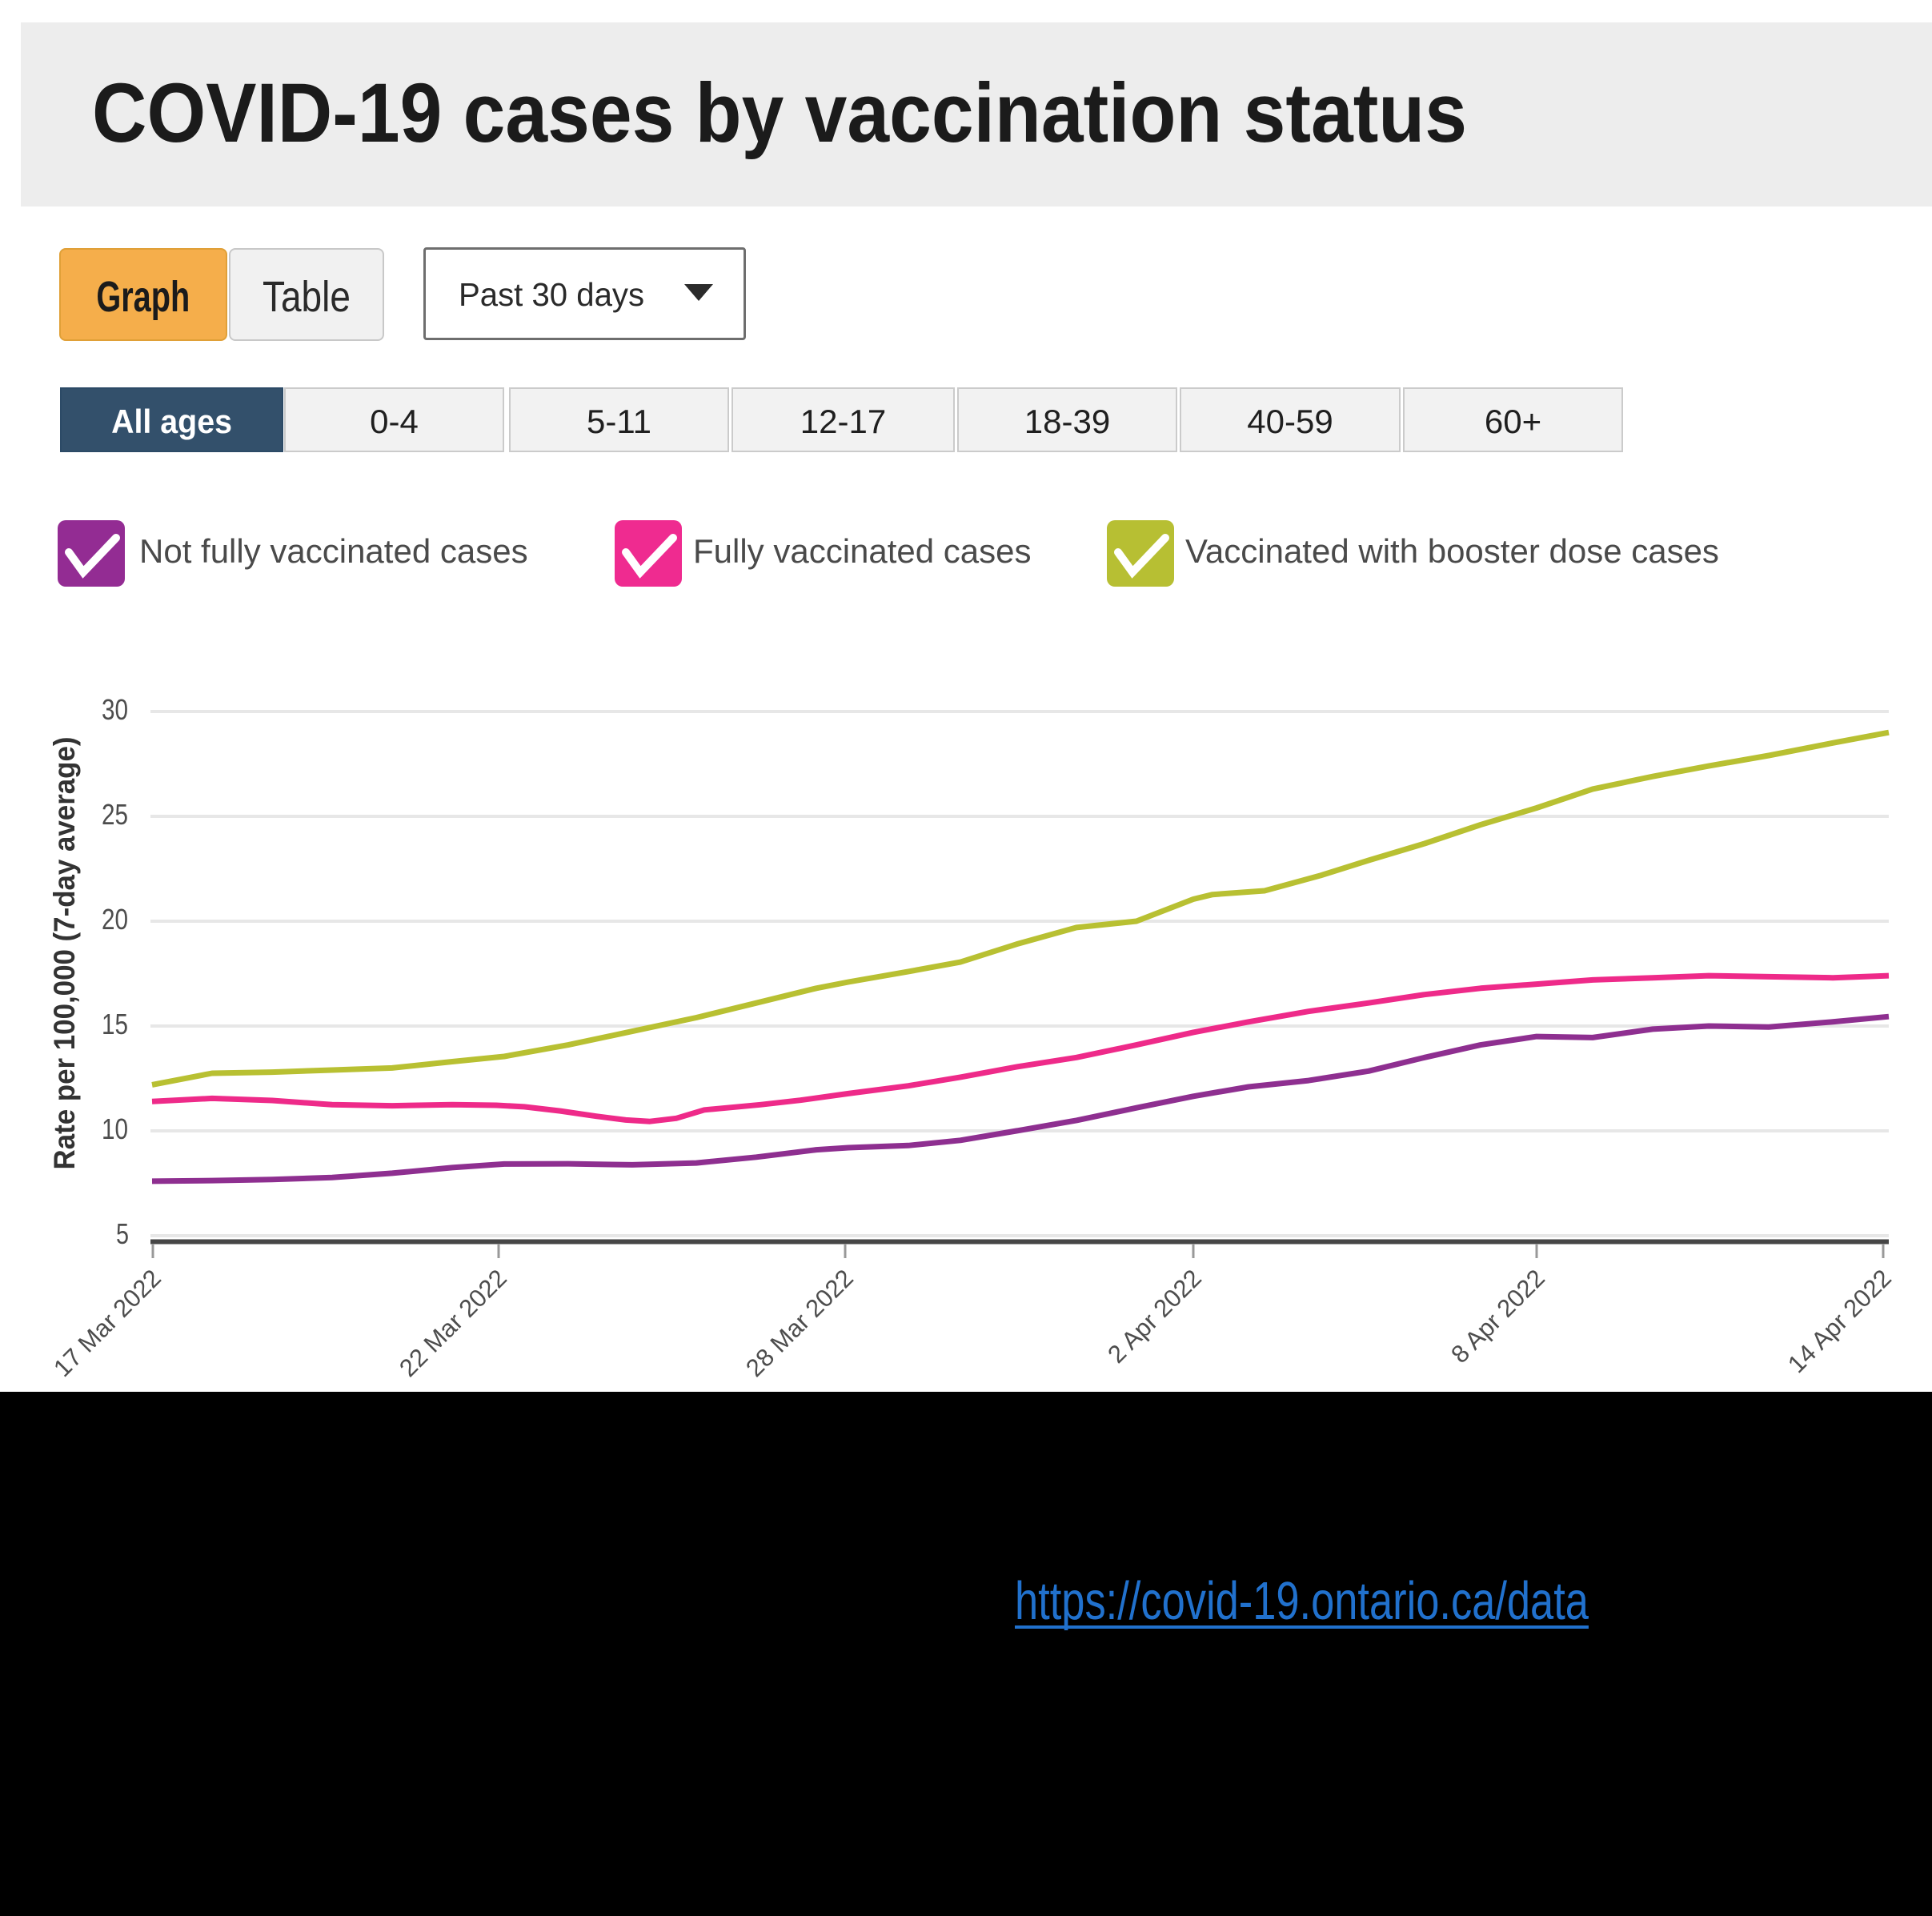  What do you see at coordinates (1839, 1321) in the screenshot?
I see `svg-text: 14 Apr 2022` at bounding box center [1839, 1321].